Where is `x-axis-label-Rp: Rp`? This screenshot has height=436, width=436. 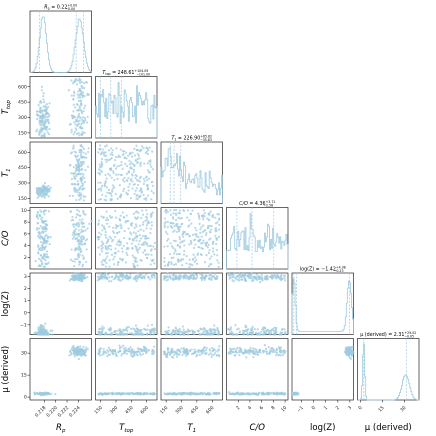
x-axis-label-Rp: Rp is located at coordinates (61, 428).